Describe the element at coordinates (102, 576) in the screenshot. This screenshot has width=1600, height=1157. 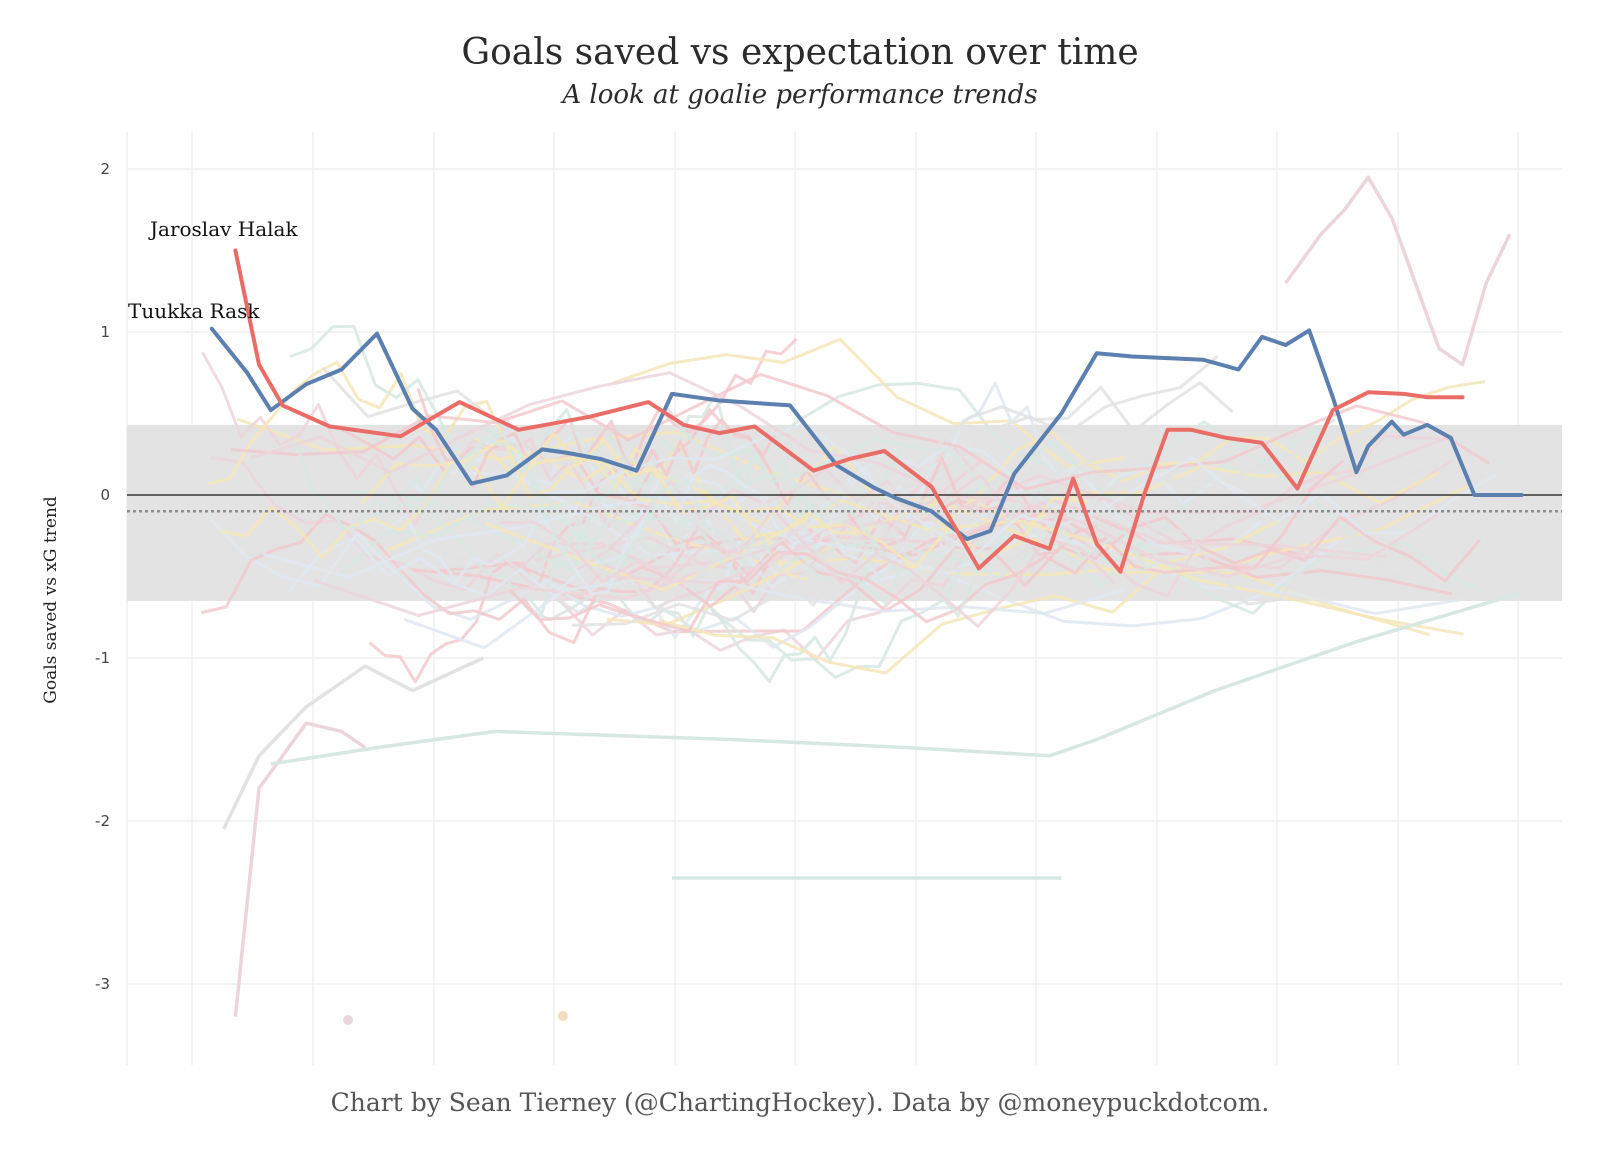
I see `y-axis-ticks: 2 1 0 -1 -2 -3` at that location.